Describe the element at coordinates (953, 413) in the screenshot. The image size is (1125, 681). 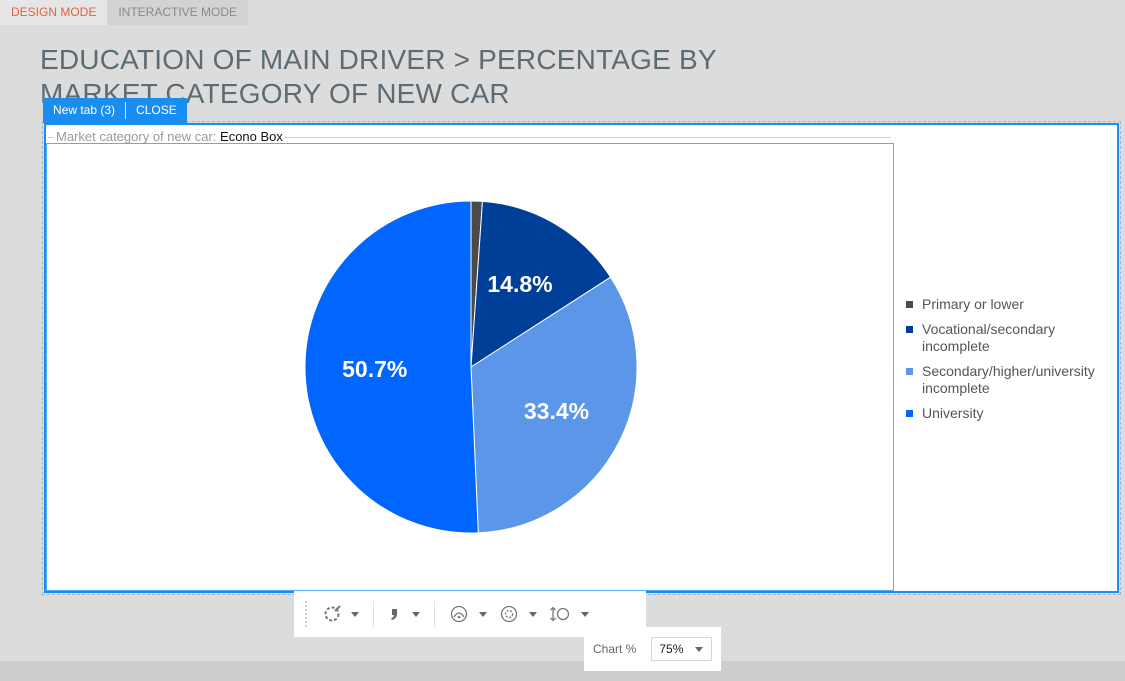
I see `legend-label: University` at that location.